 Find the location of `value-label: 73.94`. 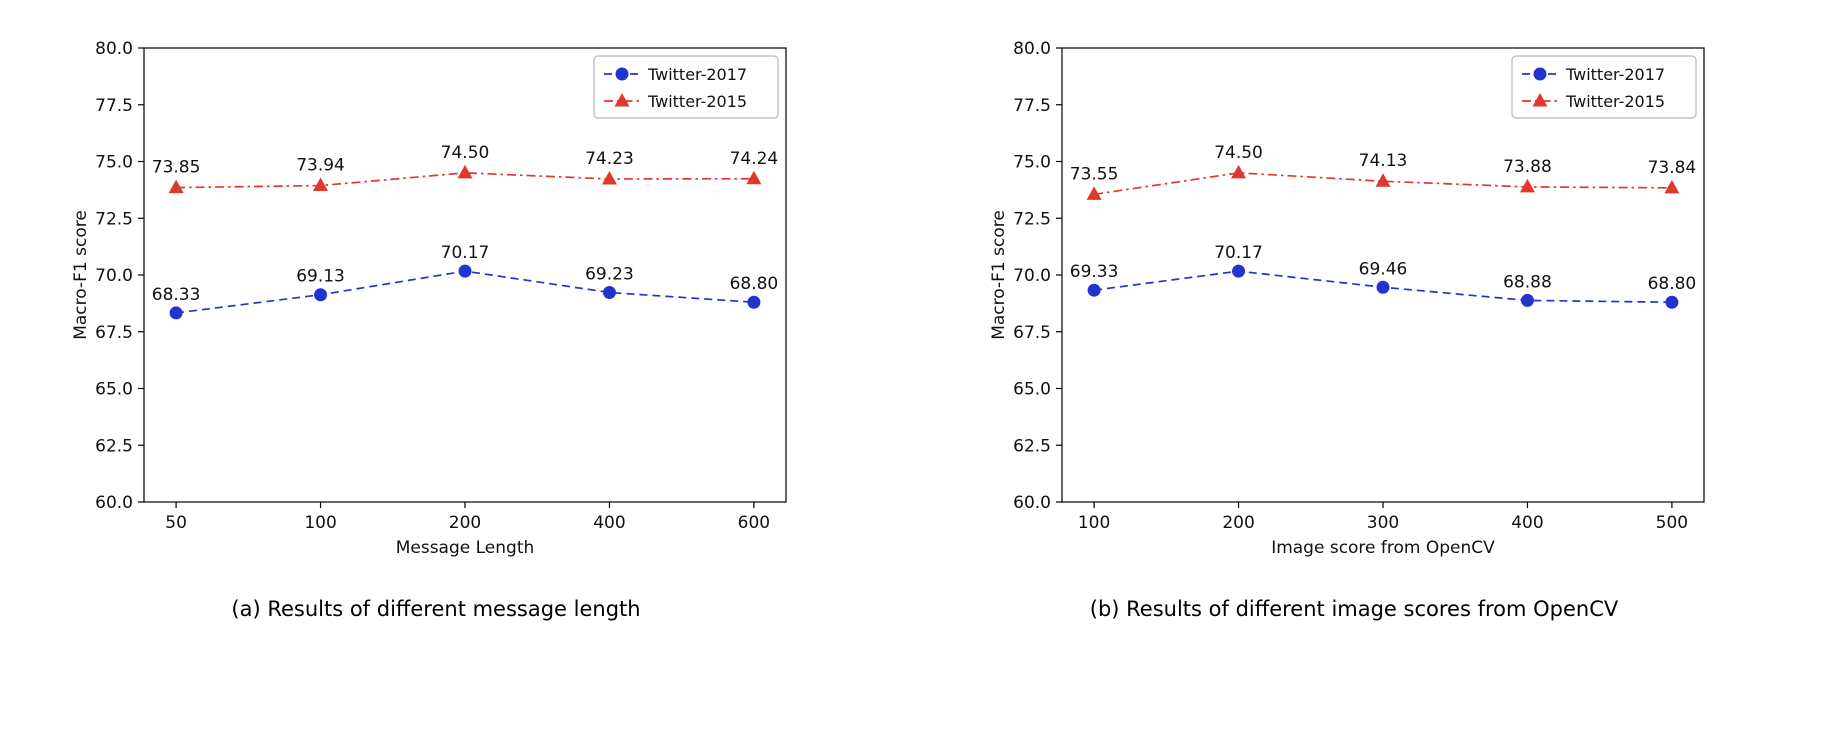

value-label: 73.94 is located at coordinates (320, 166).